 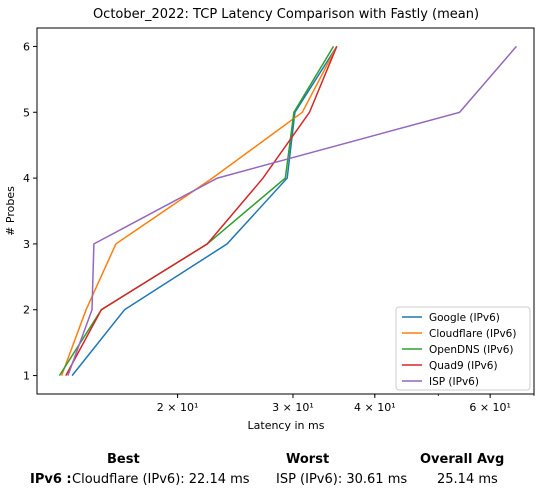 What do you see at coordinates (308, 459) in the screenshot?
I see `worst-header: Worst` at bounding box center [308, 459].